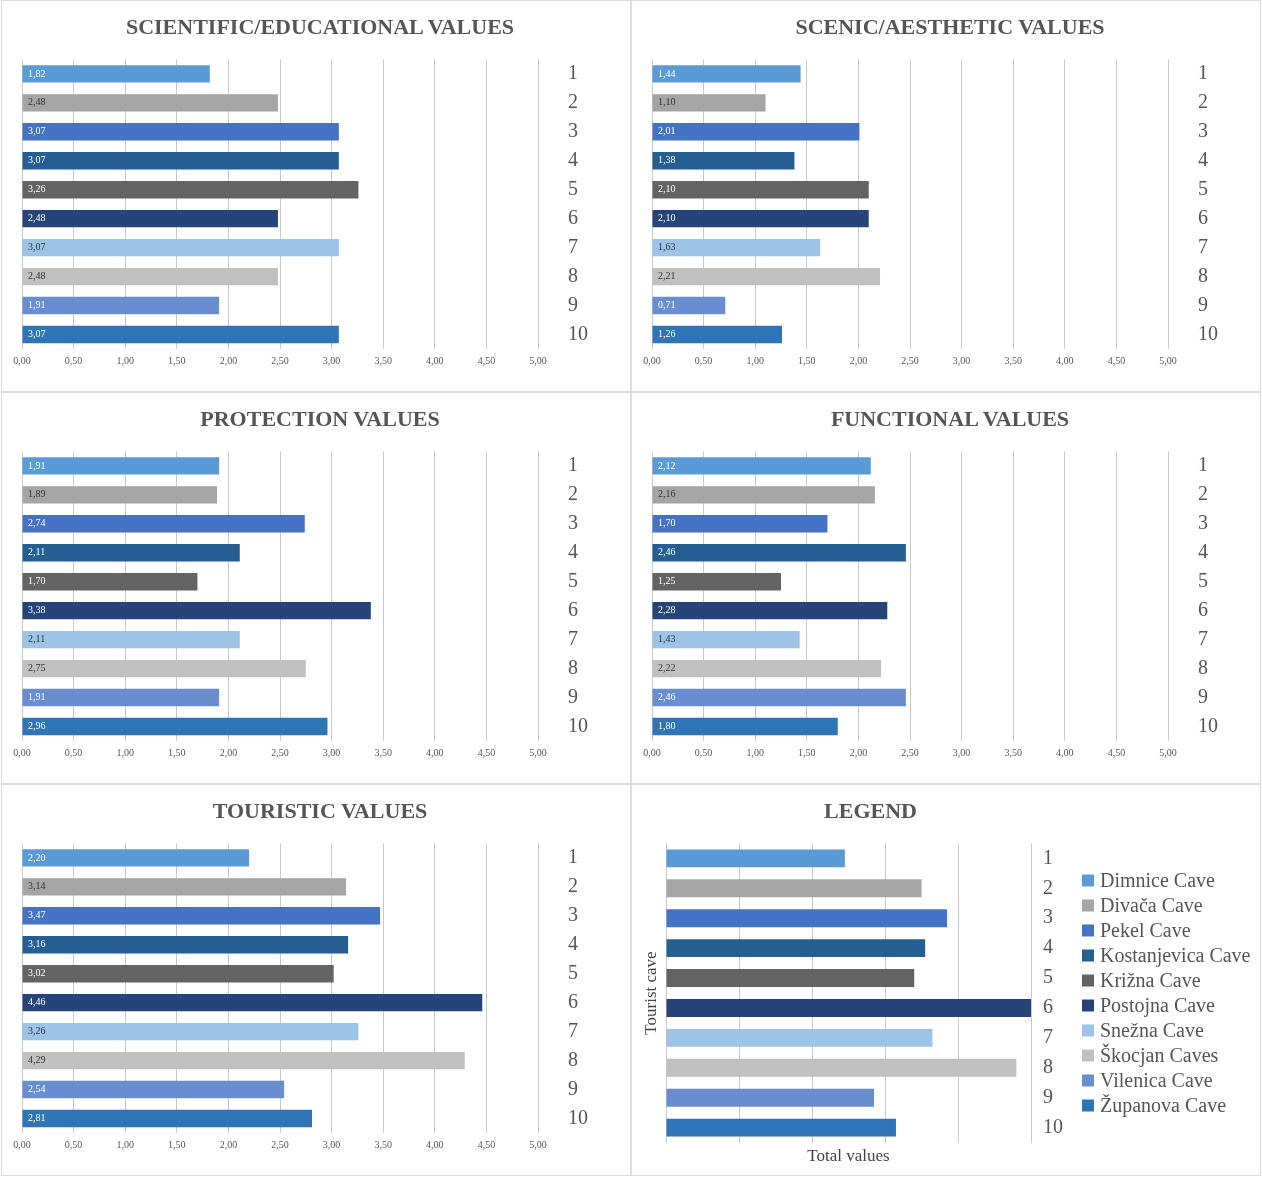 The width and height of the screenshot is (1262, 1183). Describe the element at coordinates (37, 1118) in the screenshot. I see `data-label: 2,81` at that location.